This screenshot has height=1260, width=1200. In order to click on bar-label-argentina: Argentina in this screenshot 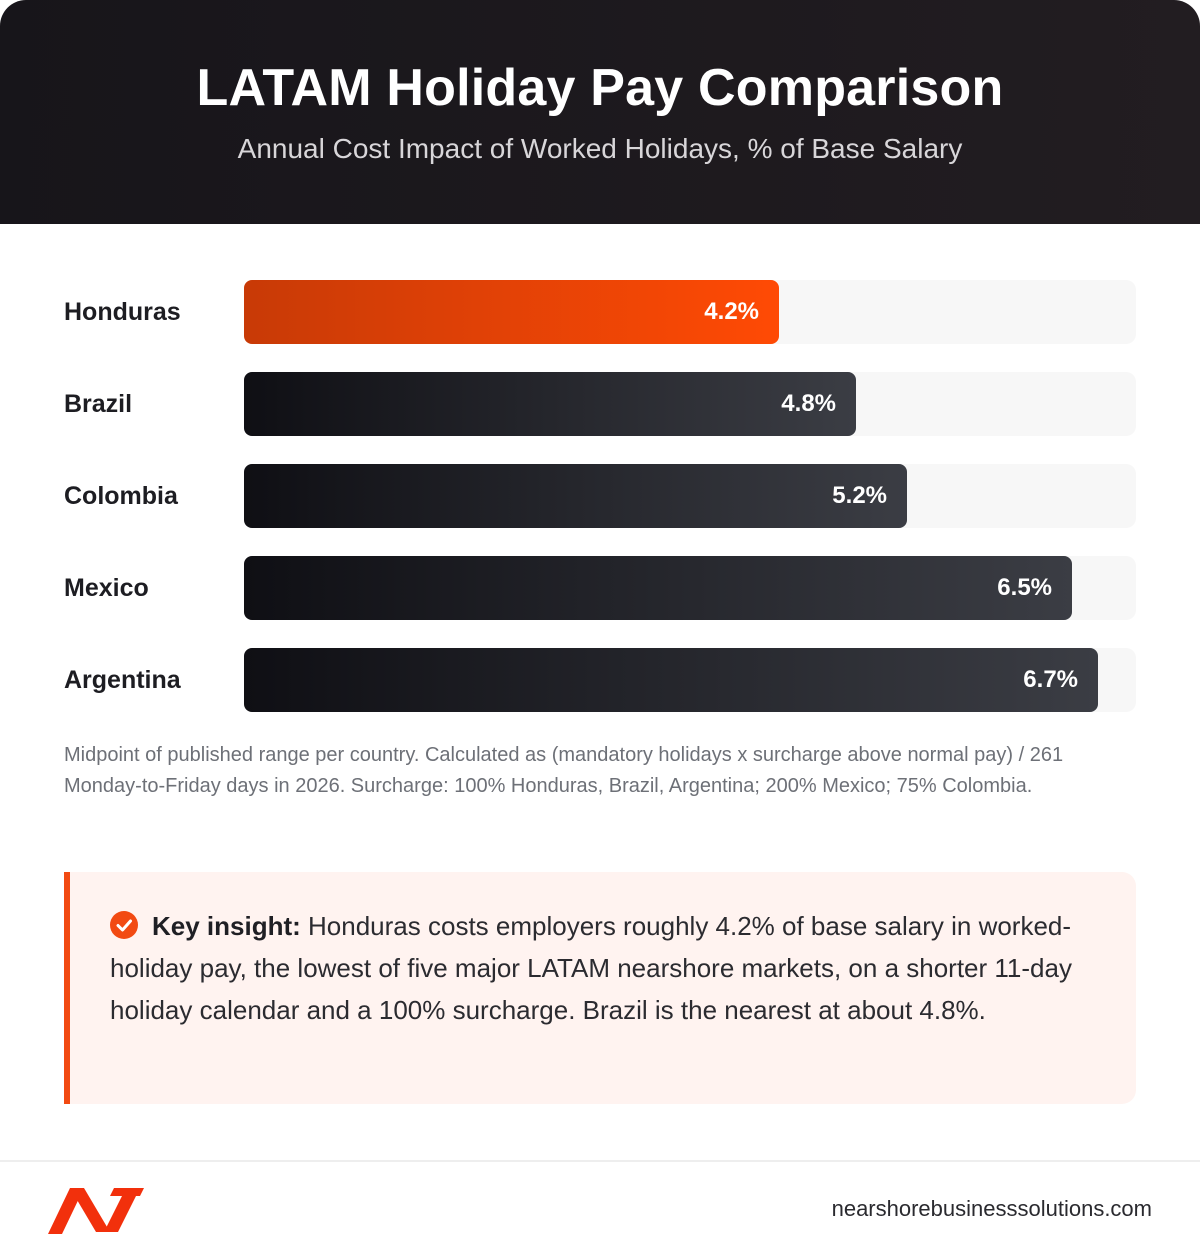, I will do `click(122, 680)`.